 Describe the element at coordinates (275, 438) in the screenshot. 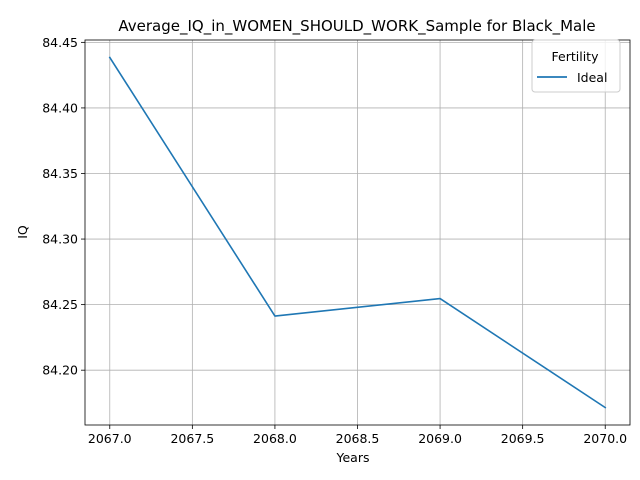

I see `x-tick-label: 2068.0` at that location.